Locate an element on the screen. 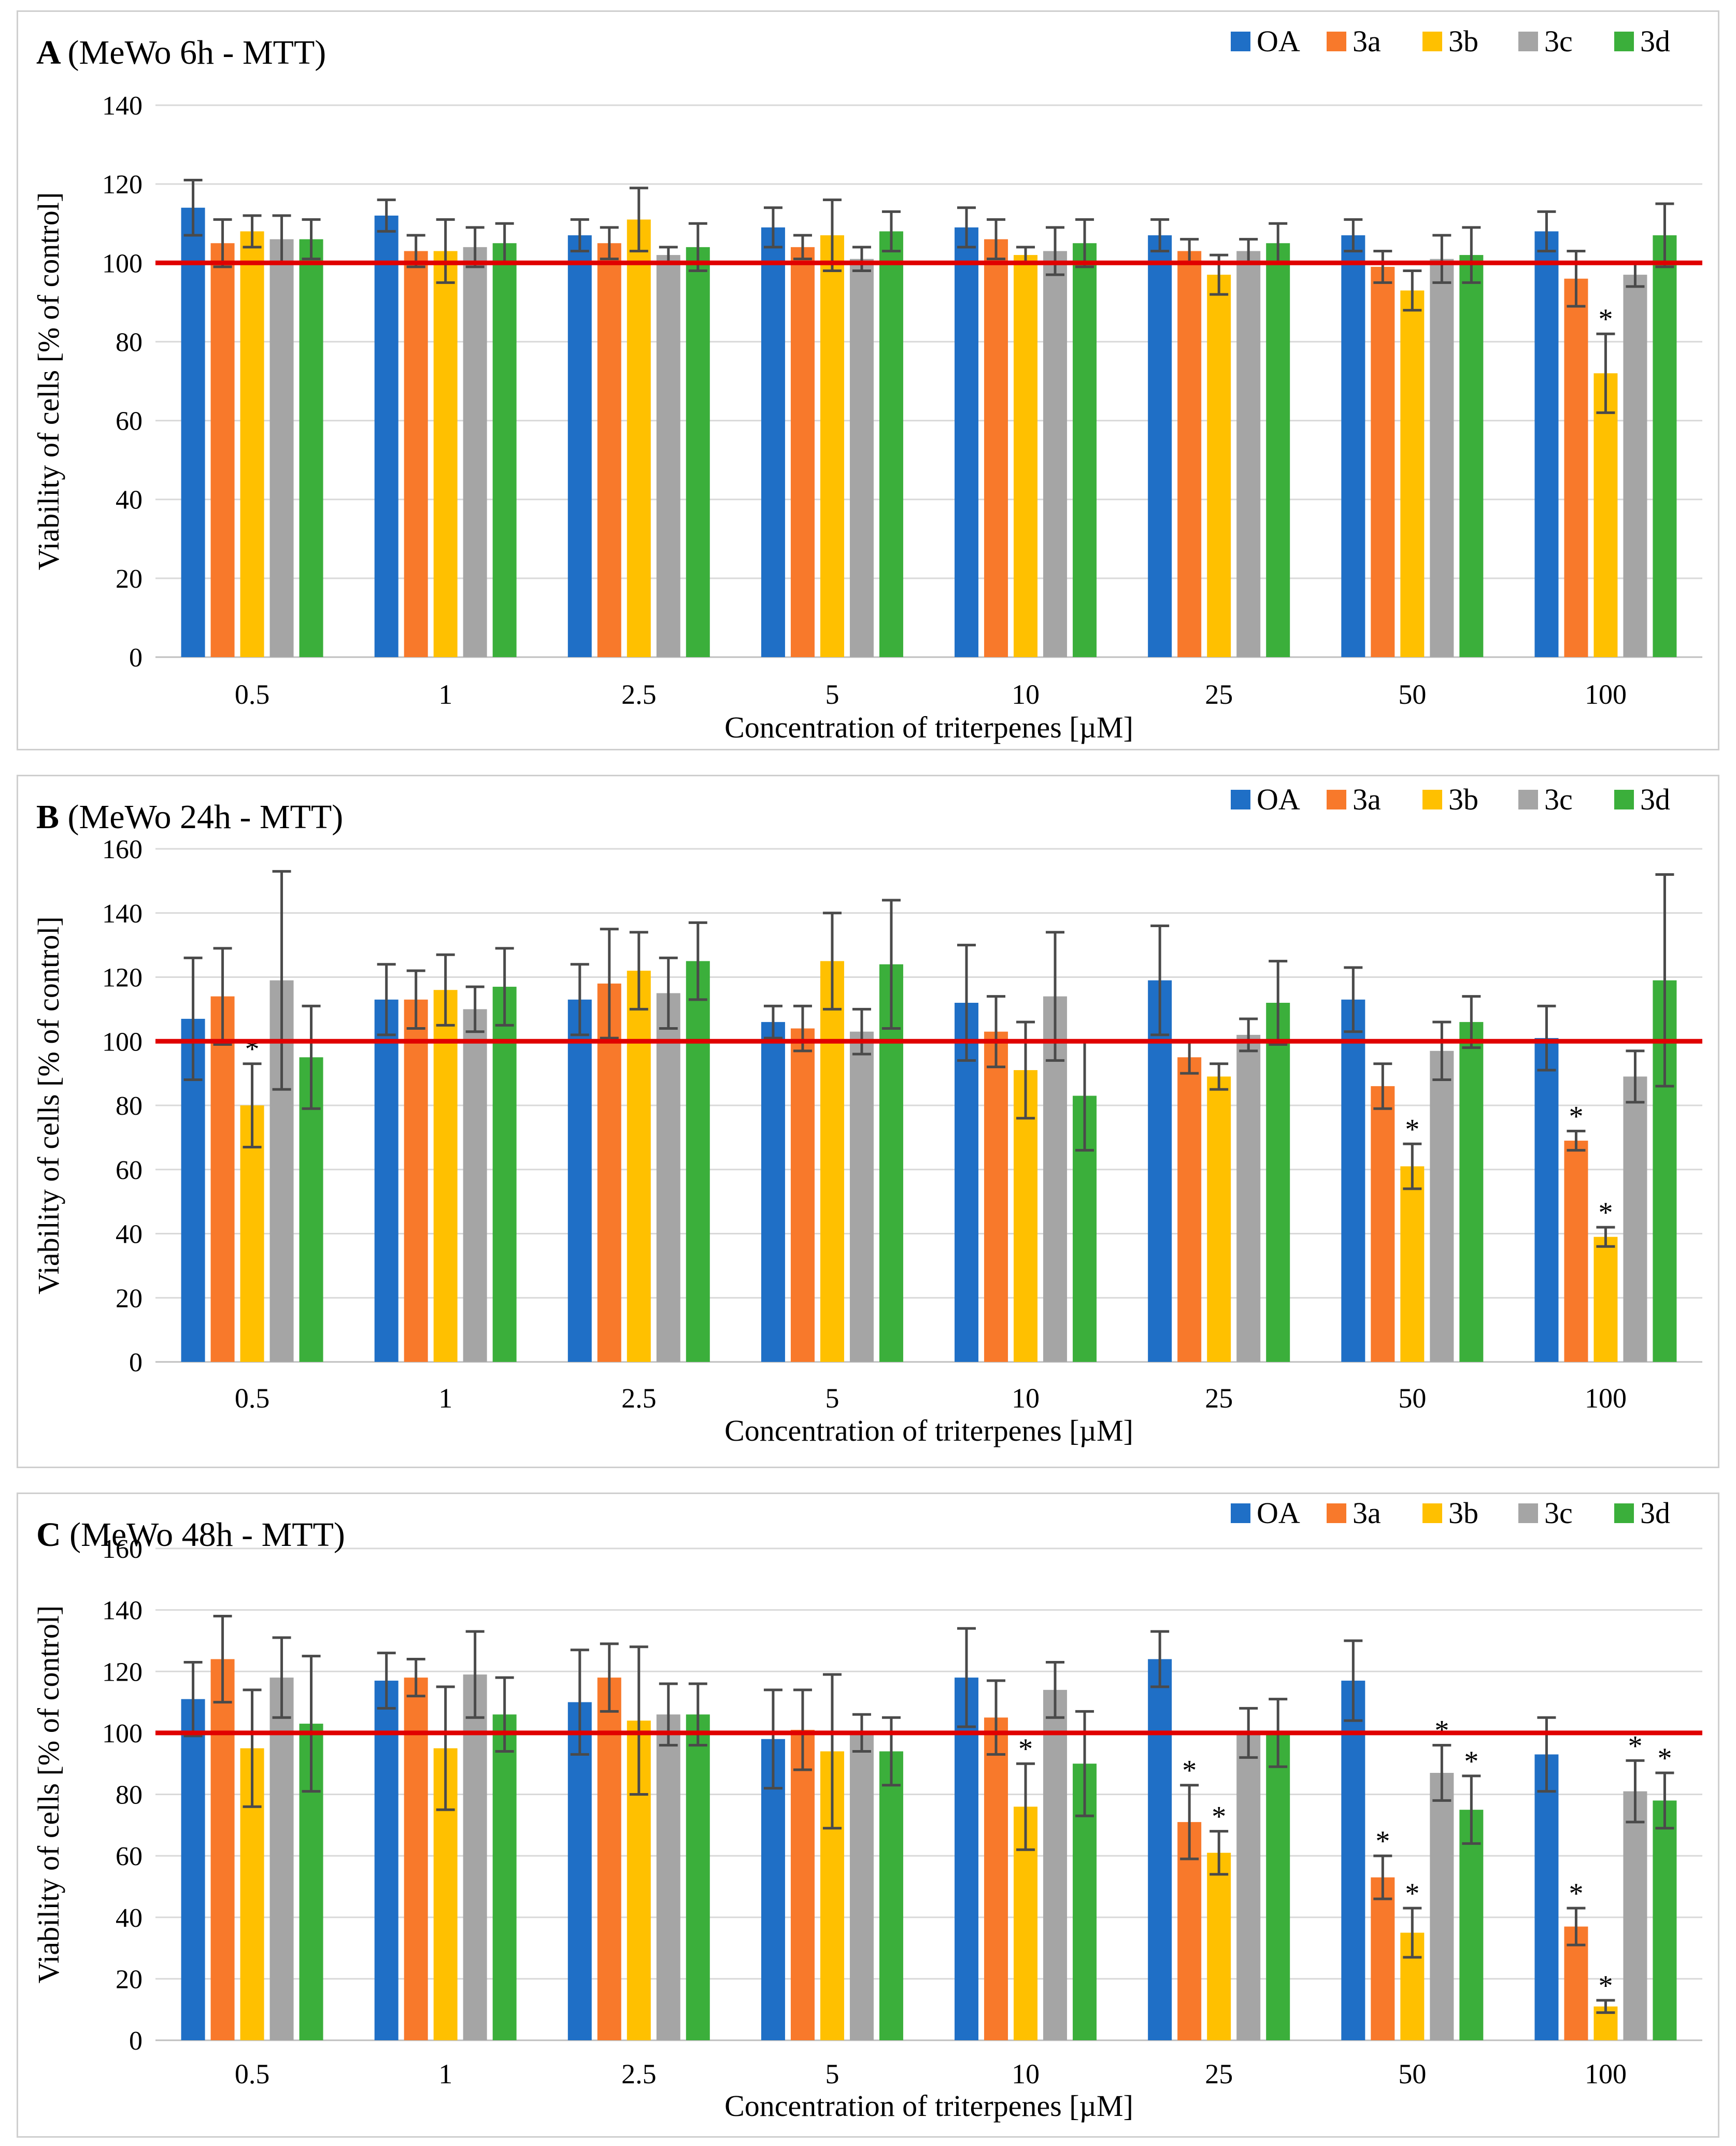 Image resolution: width=1736 pixels, height=2146 pixels. x-tick-label: 50 is located at coordinates (1412, 694).